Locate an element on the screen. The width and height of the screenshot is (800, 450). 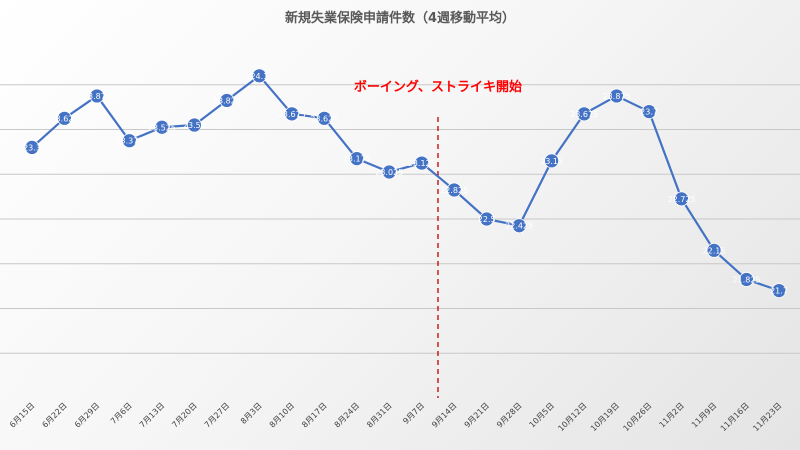
data-label: 23.375 is located at coordinates (129, 141).